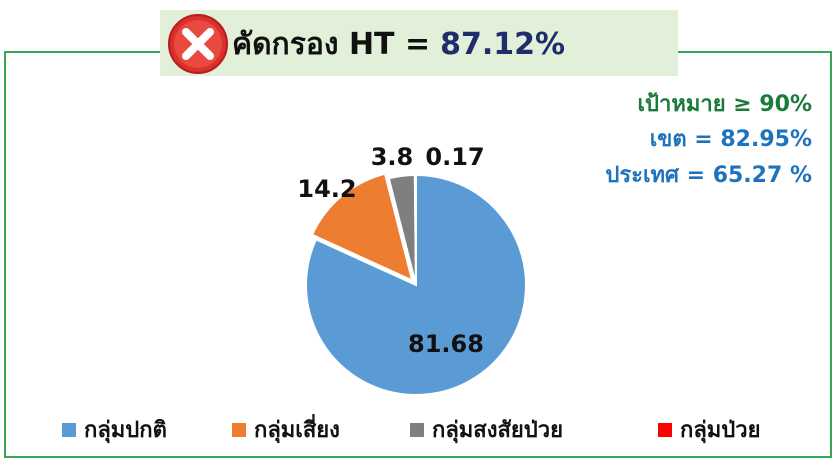 This screenshot has height=462, width=835. Describe the element at coordinates (725, 104) in the screenshot. I see `annotation: เป้าหมาย ≥ 90%` at that location.